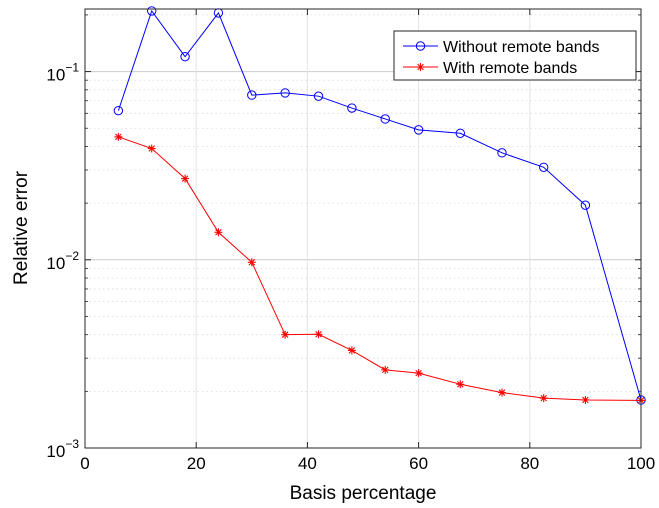  I want to click on x-tick-label: 40, so click(307, 463).